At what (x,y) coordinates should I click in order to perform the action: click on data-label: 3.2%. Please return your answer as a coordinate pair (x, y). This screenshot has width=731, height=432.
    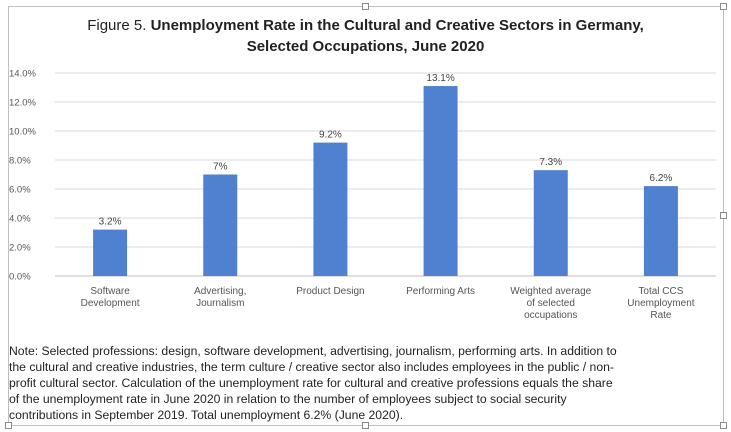
    Looking at the image, I should click on (110, 222).